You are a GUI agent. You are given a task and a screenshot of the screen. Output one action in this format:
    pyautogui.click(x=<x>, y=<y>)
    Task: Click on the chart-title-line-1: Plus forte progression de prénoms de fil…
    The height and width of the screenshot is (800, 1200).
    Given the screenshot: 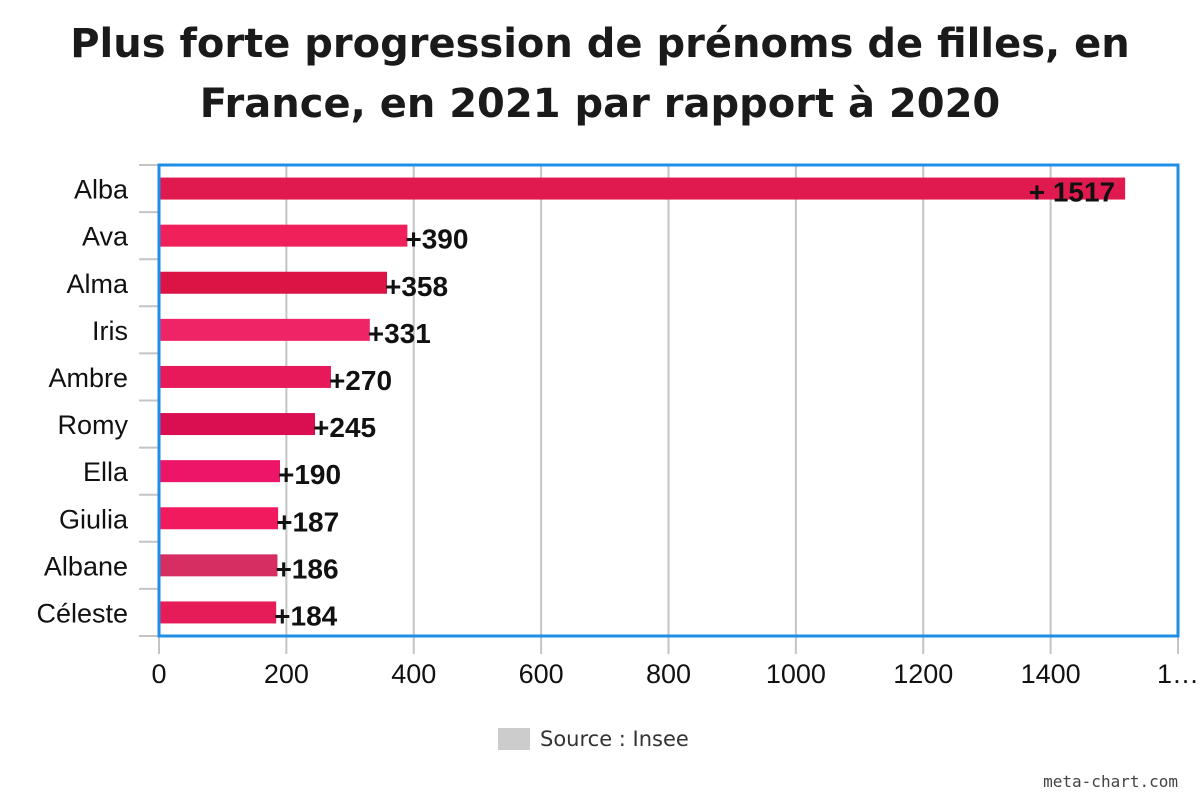 What is the action you would take?
    pyautogui.click(x=600, y=44)
    